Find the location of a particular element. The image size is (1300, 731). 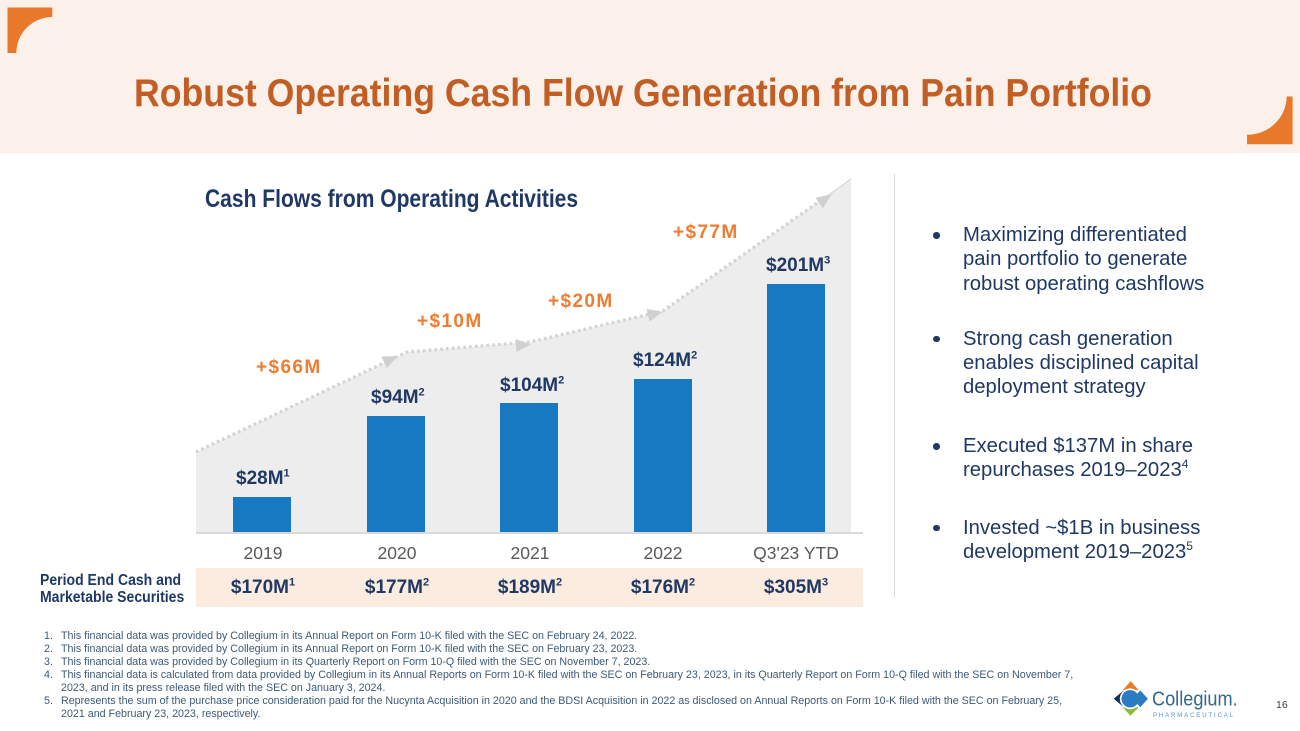

svg-text: Collegium. is located at coordinates (1195, 698).